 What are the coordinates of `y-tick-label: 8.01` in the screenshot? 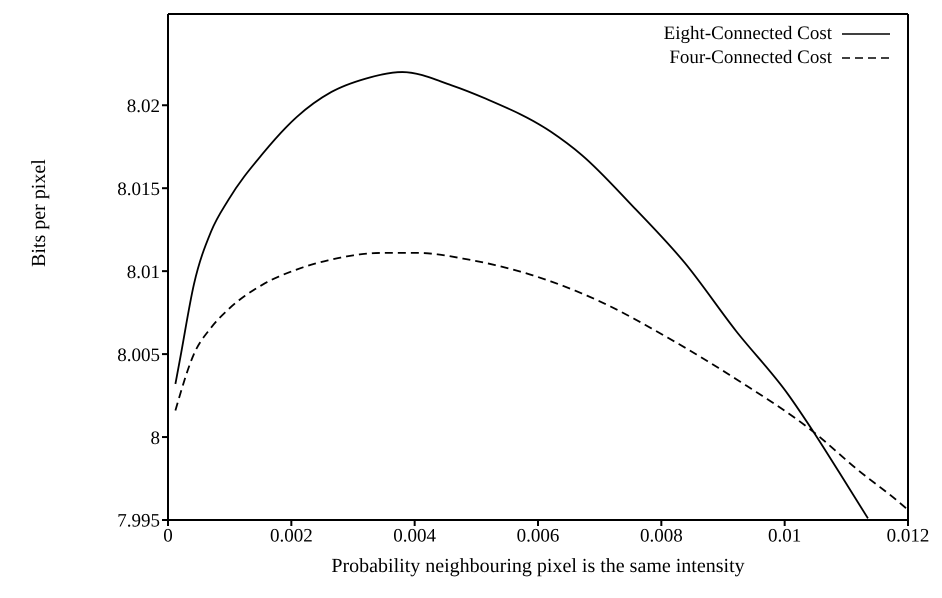 It's located at (143, 272).